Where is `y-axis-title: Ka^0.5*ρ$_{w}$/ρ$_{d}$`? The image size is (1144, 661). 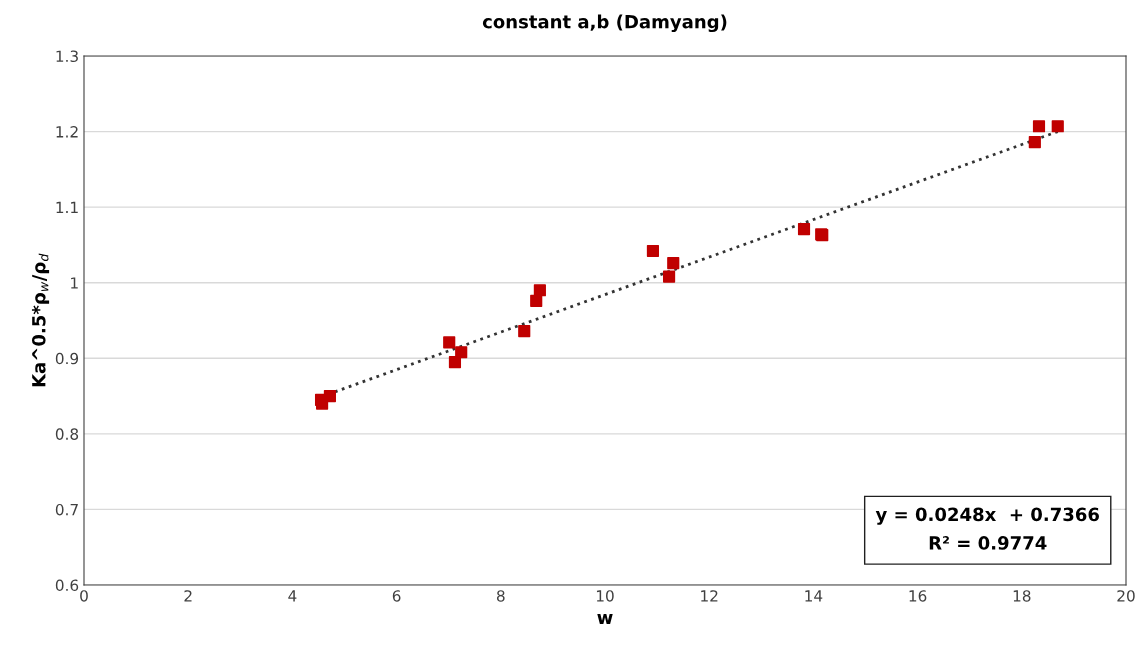 y-axis-title: Ka^0.5*ρ$_{w}$/ρ$_{d}$ is located at coordinates (40, 320).